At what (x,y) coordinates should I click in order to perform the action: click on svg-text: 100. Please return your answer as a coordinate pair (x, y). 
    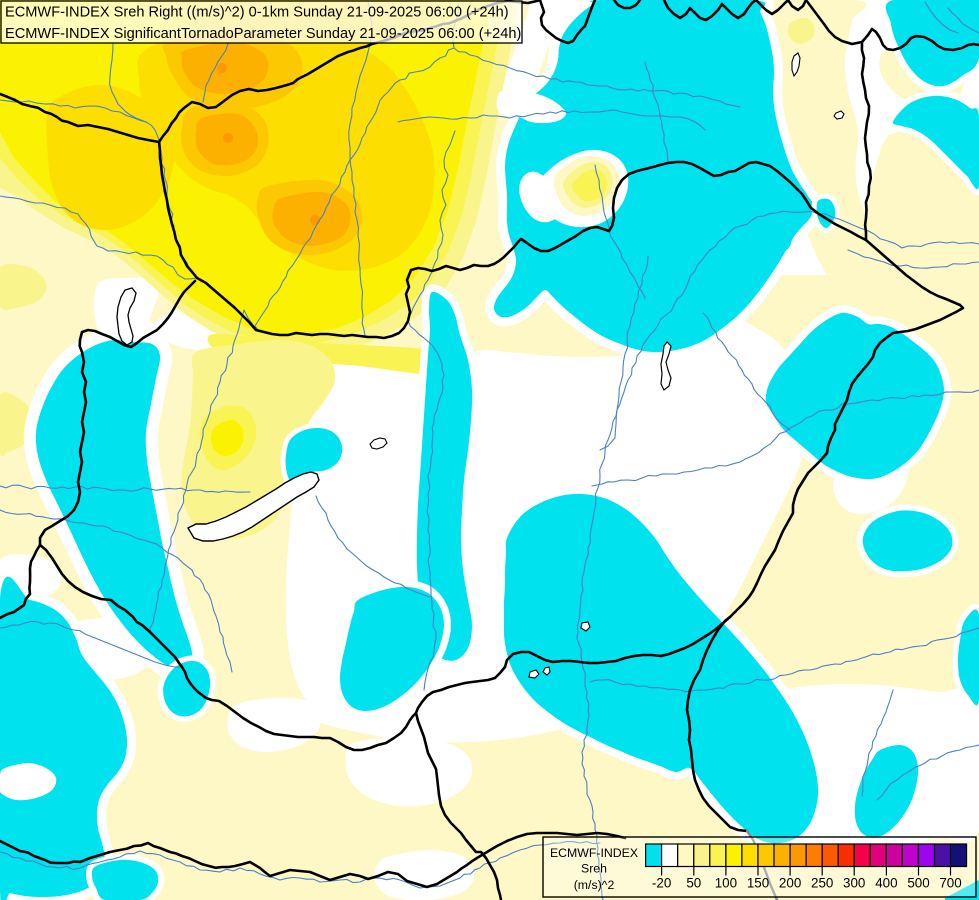
    Looking at the image, I should click on (726, 883).